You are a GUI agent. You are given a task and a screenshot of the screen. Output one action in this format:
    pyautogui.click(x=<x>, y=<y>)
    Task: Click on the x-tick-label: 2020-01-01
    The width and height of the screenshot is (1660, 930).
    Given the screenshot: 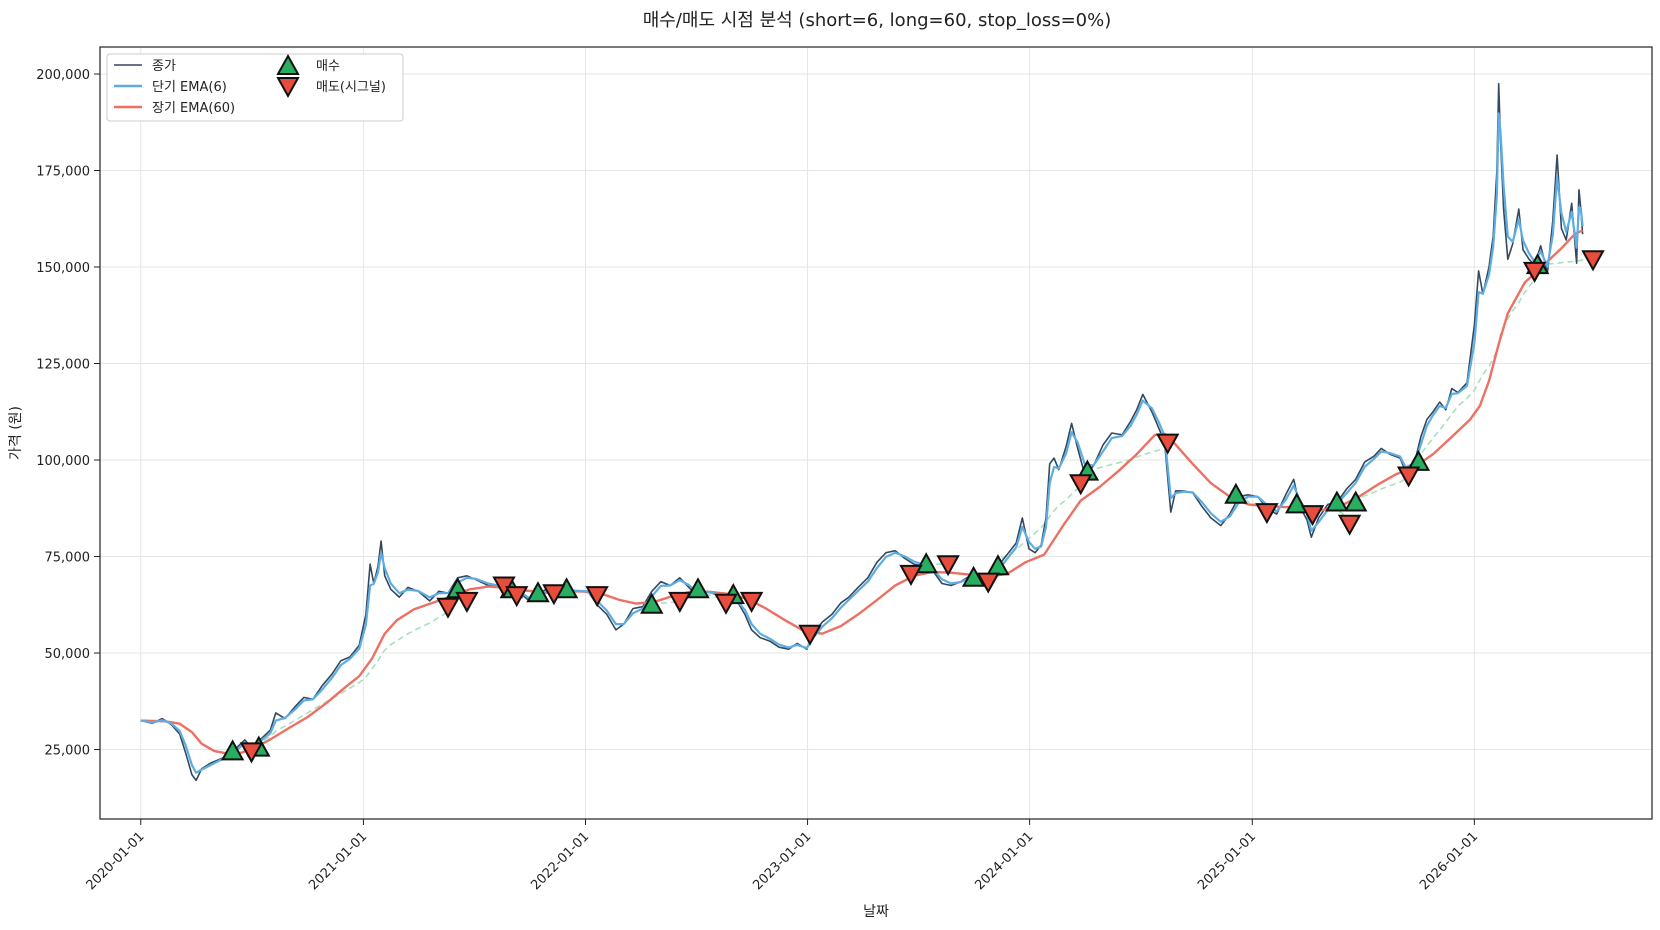 What is the action you would take?
    pyautogui.click(x=116, y=861)
    